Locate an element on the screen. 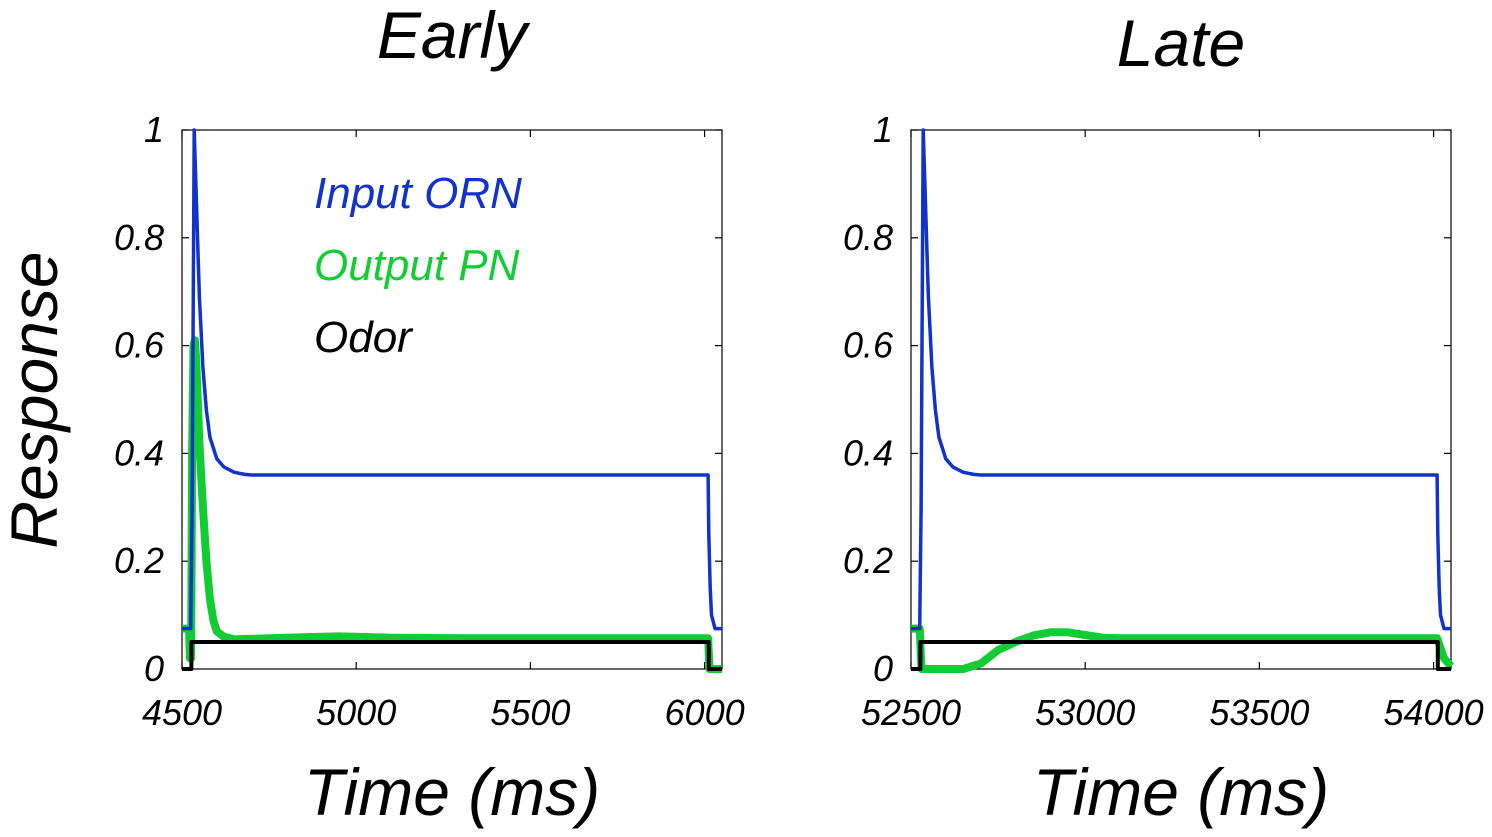 The height and width of the screenshot is (837, 1492). x-tick-label: 52500 is located at coordinates (911, 712).